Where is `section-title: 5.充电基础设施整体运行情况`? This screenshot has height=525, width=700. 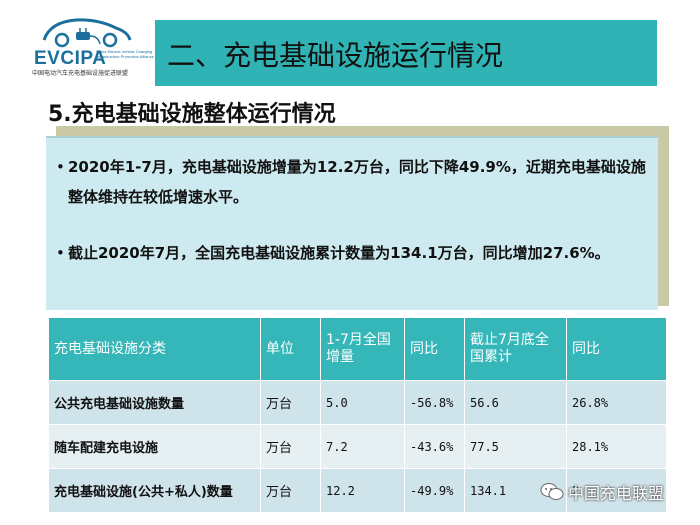 section-title: 5.充电基础设施整体运行情况 is located at coordinates (192, 114).